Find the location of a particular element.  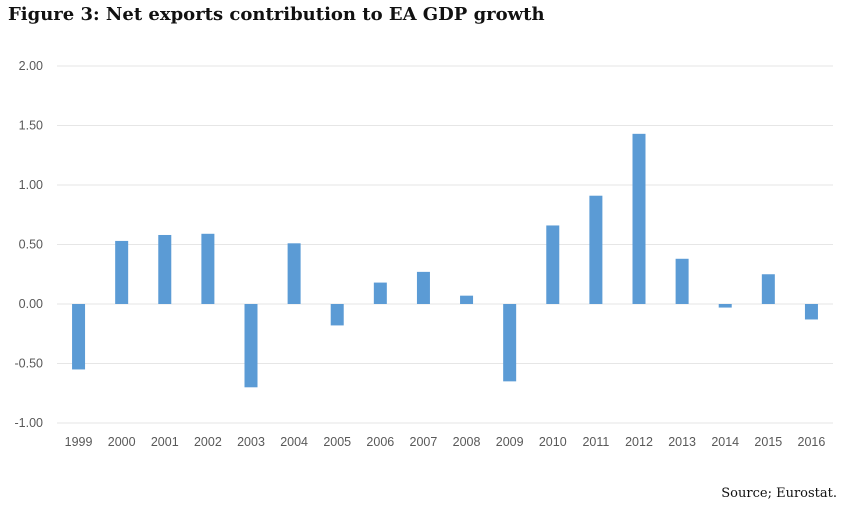

y-tick-label: 0.50 is located at coordinates (31, 245).